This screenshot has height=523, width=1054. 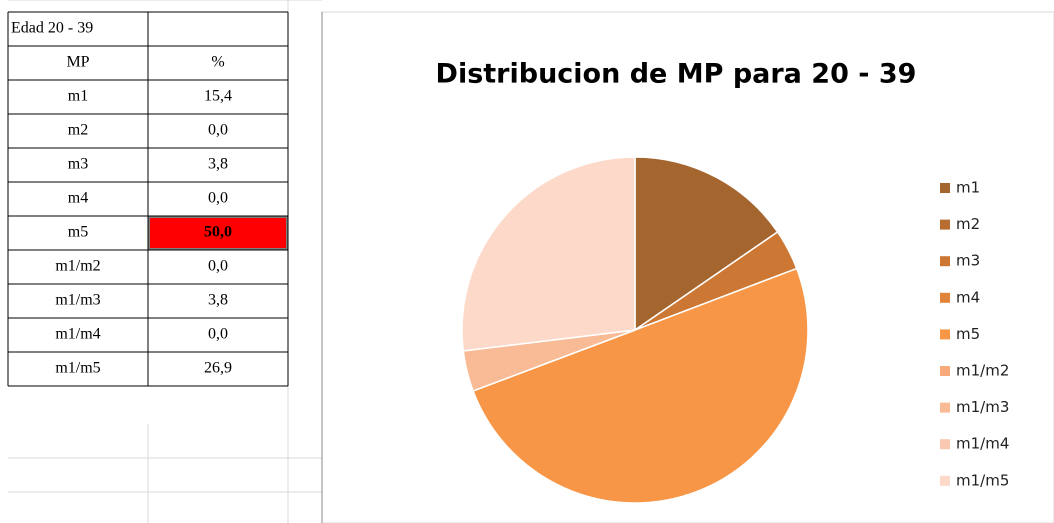 What do you see at coordinates (78, 130) in the screenshot?
I see `table-cell: m2` at bounding box center [78, 130].